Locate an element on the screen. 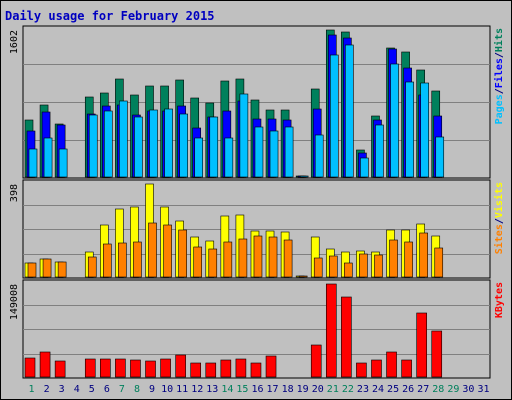 Image resolution: width=512 pixels, height=400 pixels. x-tick-label: 4 is located at coordinates (77, 389).